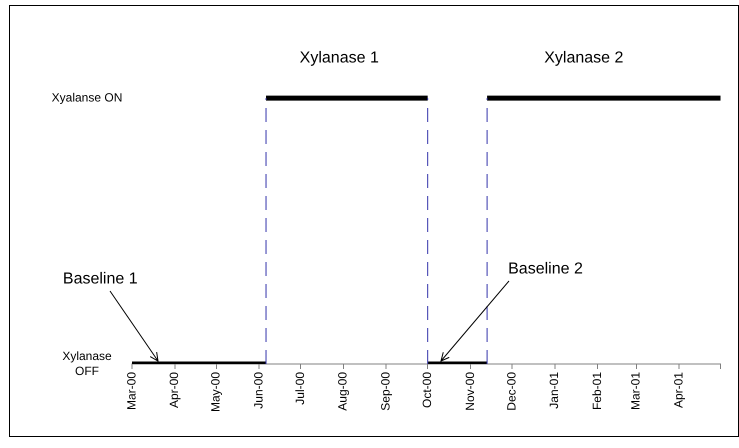 Image resolution: width=739 pixels, height=448 pixels. What do you see at coordinates (131, 391) in the screenshot?
I see `x-tick-label: Mar-00` at bounding box center [131, 391].